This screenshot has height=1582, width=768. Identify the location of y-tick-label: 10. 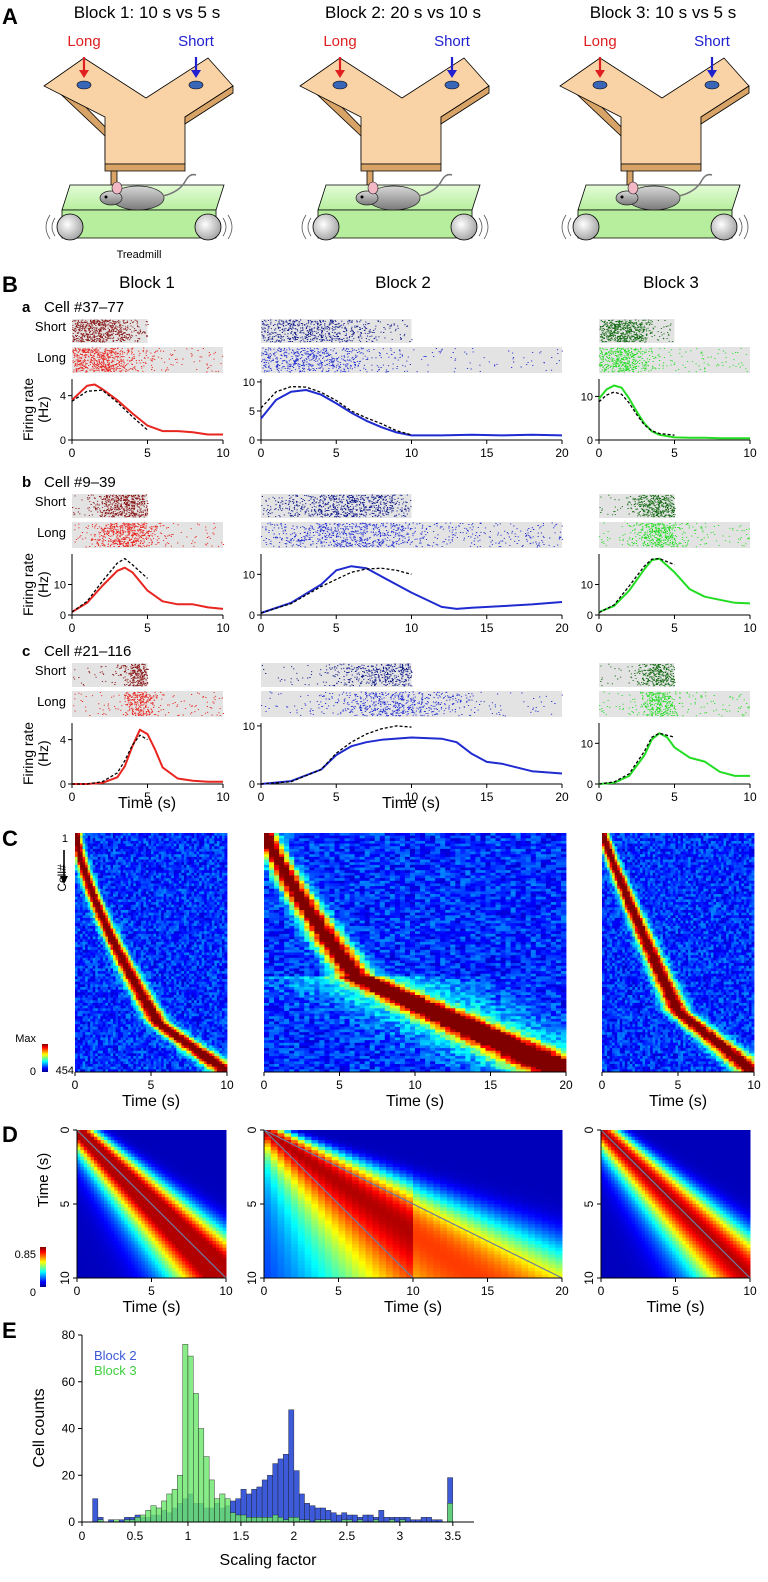
(60, 586).